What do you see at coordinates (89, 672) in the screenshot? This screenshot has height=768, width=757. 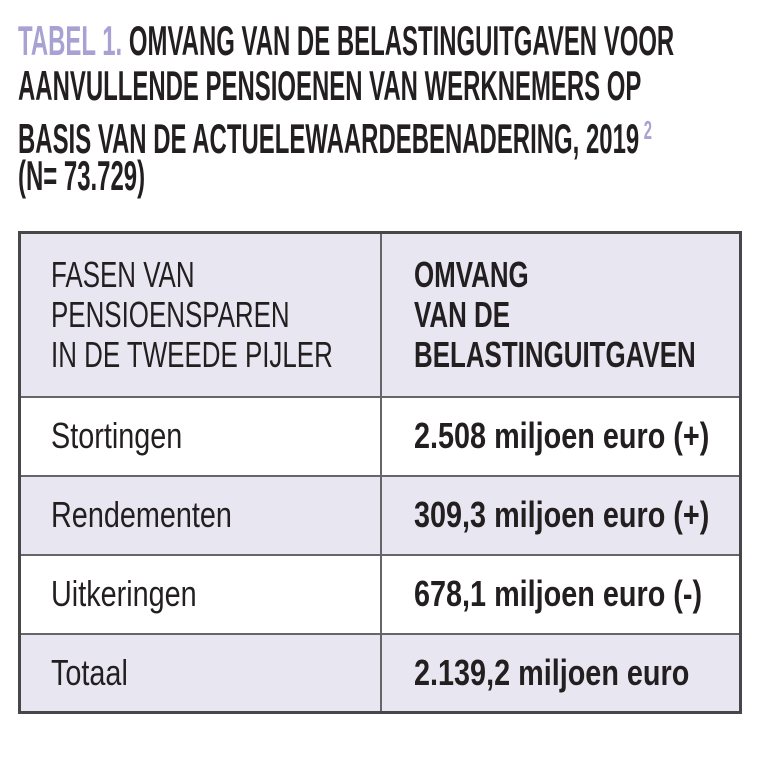 I see `phase-label: Totaal` at bounding box center [89, 672].